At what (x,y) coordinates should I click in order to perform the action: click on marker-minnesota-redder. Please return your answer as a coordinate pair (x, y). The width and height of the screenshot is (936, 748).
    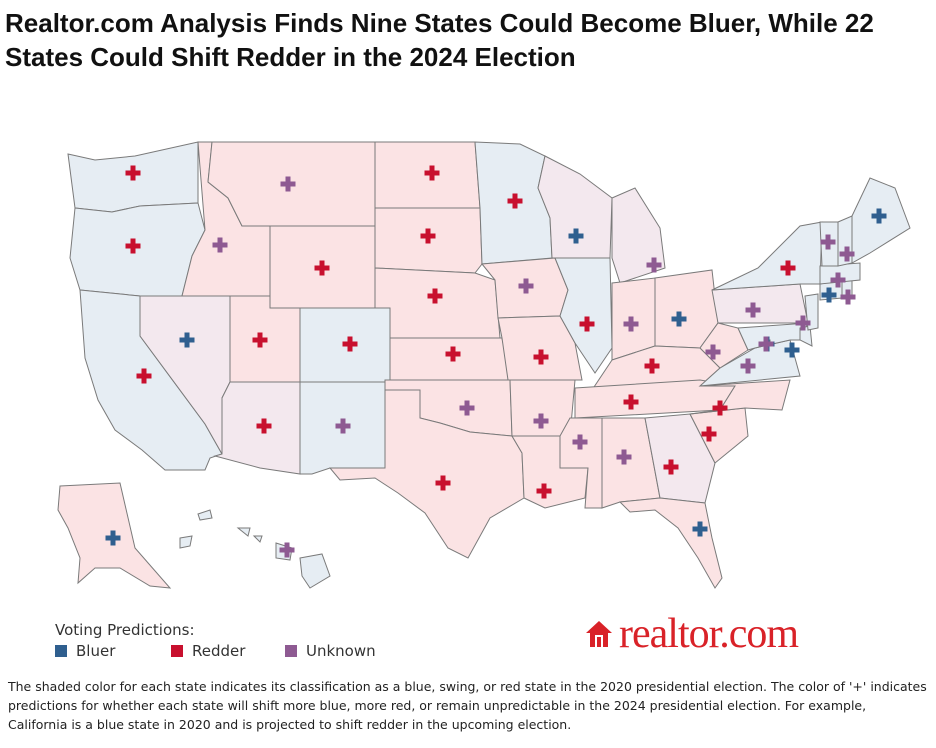
    Looking at the image, I should click on (515, 201).